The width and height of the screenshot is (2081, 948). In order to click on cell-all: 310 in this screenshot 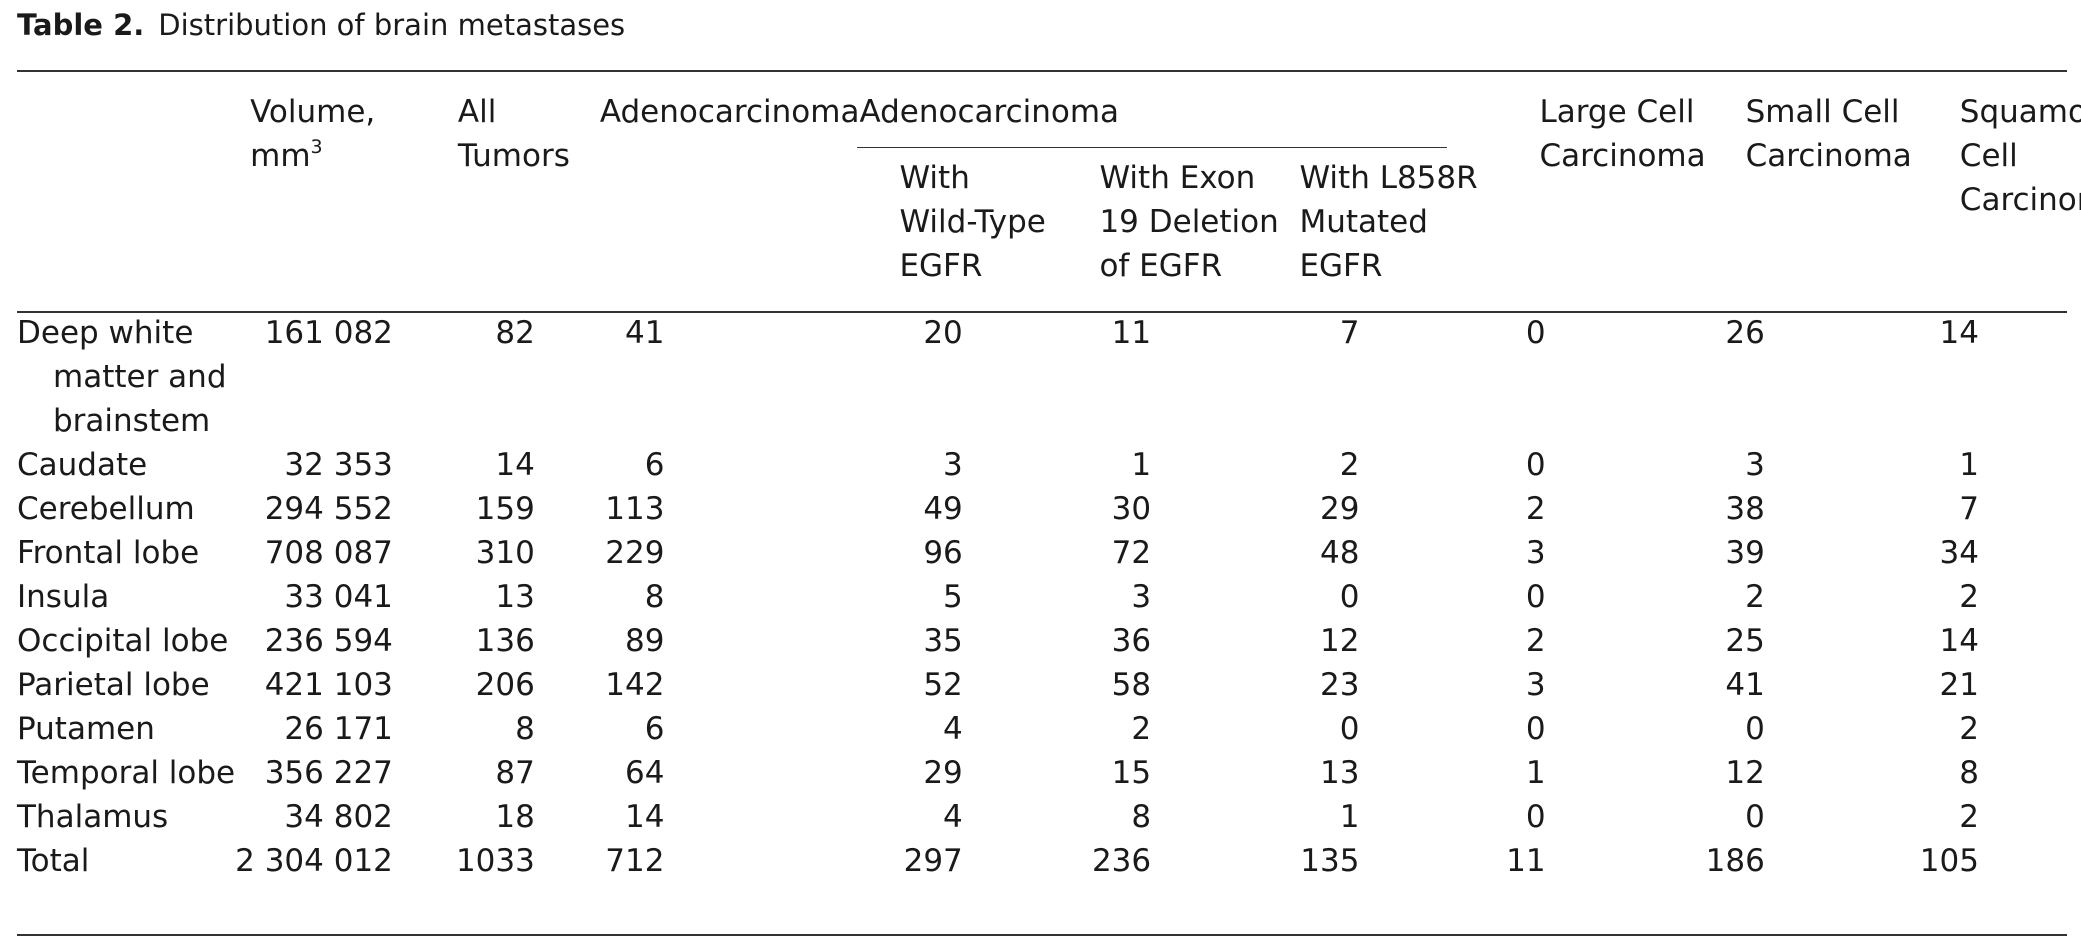, I will do `click(505, 553)`.